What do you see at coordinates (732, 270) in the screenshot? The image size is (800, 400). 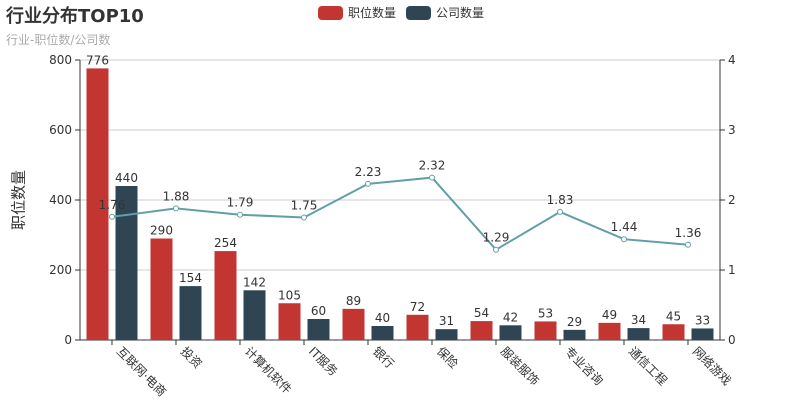 I see `y2-tick-label: 1` at bounding box center [732, 270].